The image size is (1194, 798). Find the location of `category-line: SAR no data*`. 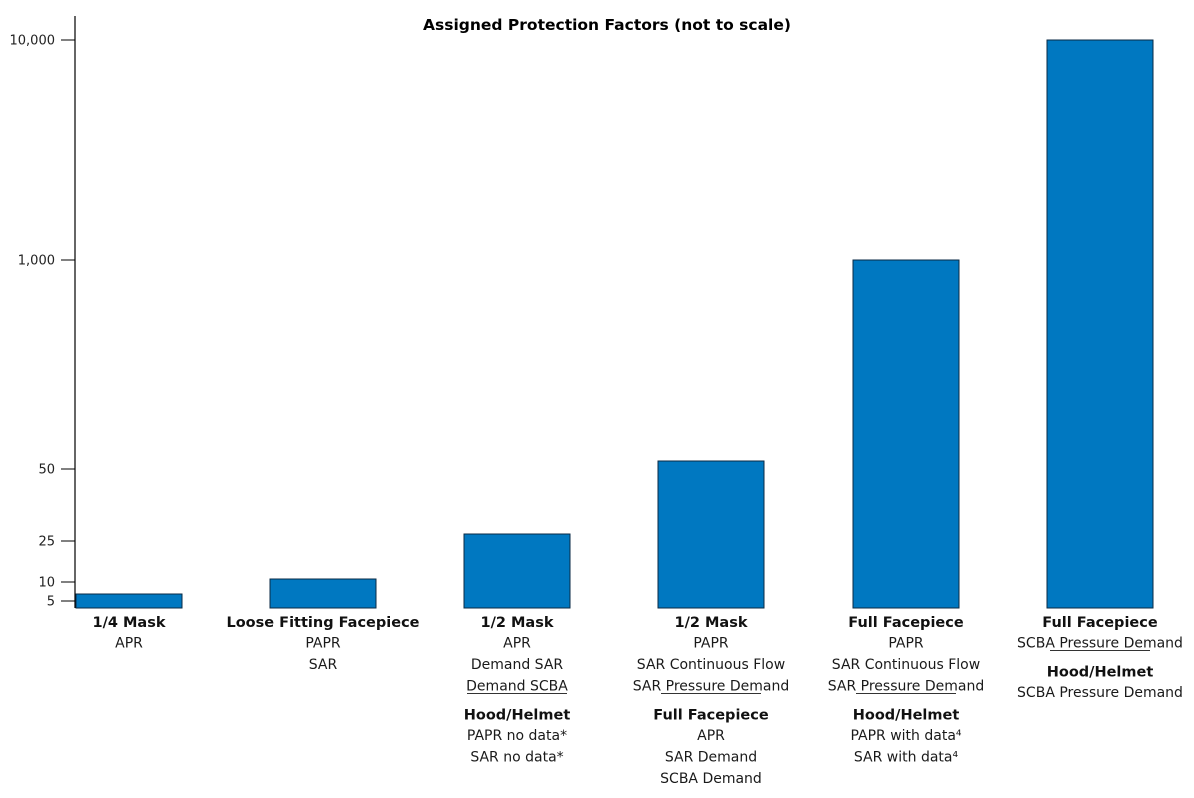

category-line: SAR no data* is located at coordinates (516, 758).